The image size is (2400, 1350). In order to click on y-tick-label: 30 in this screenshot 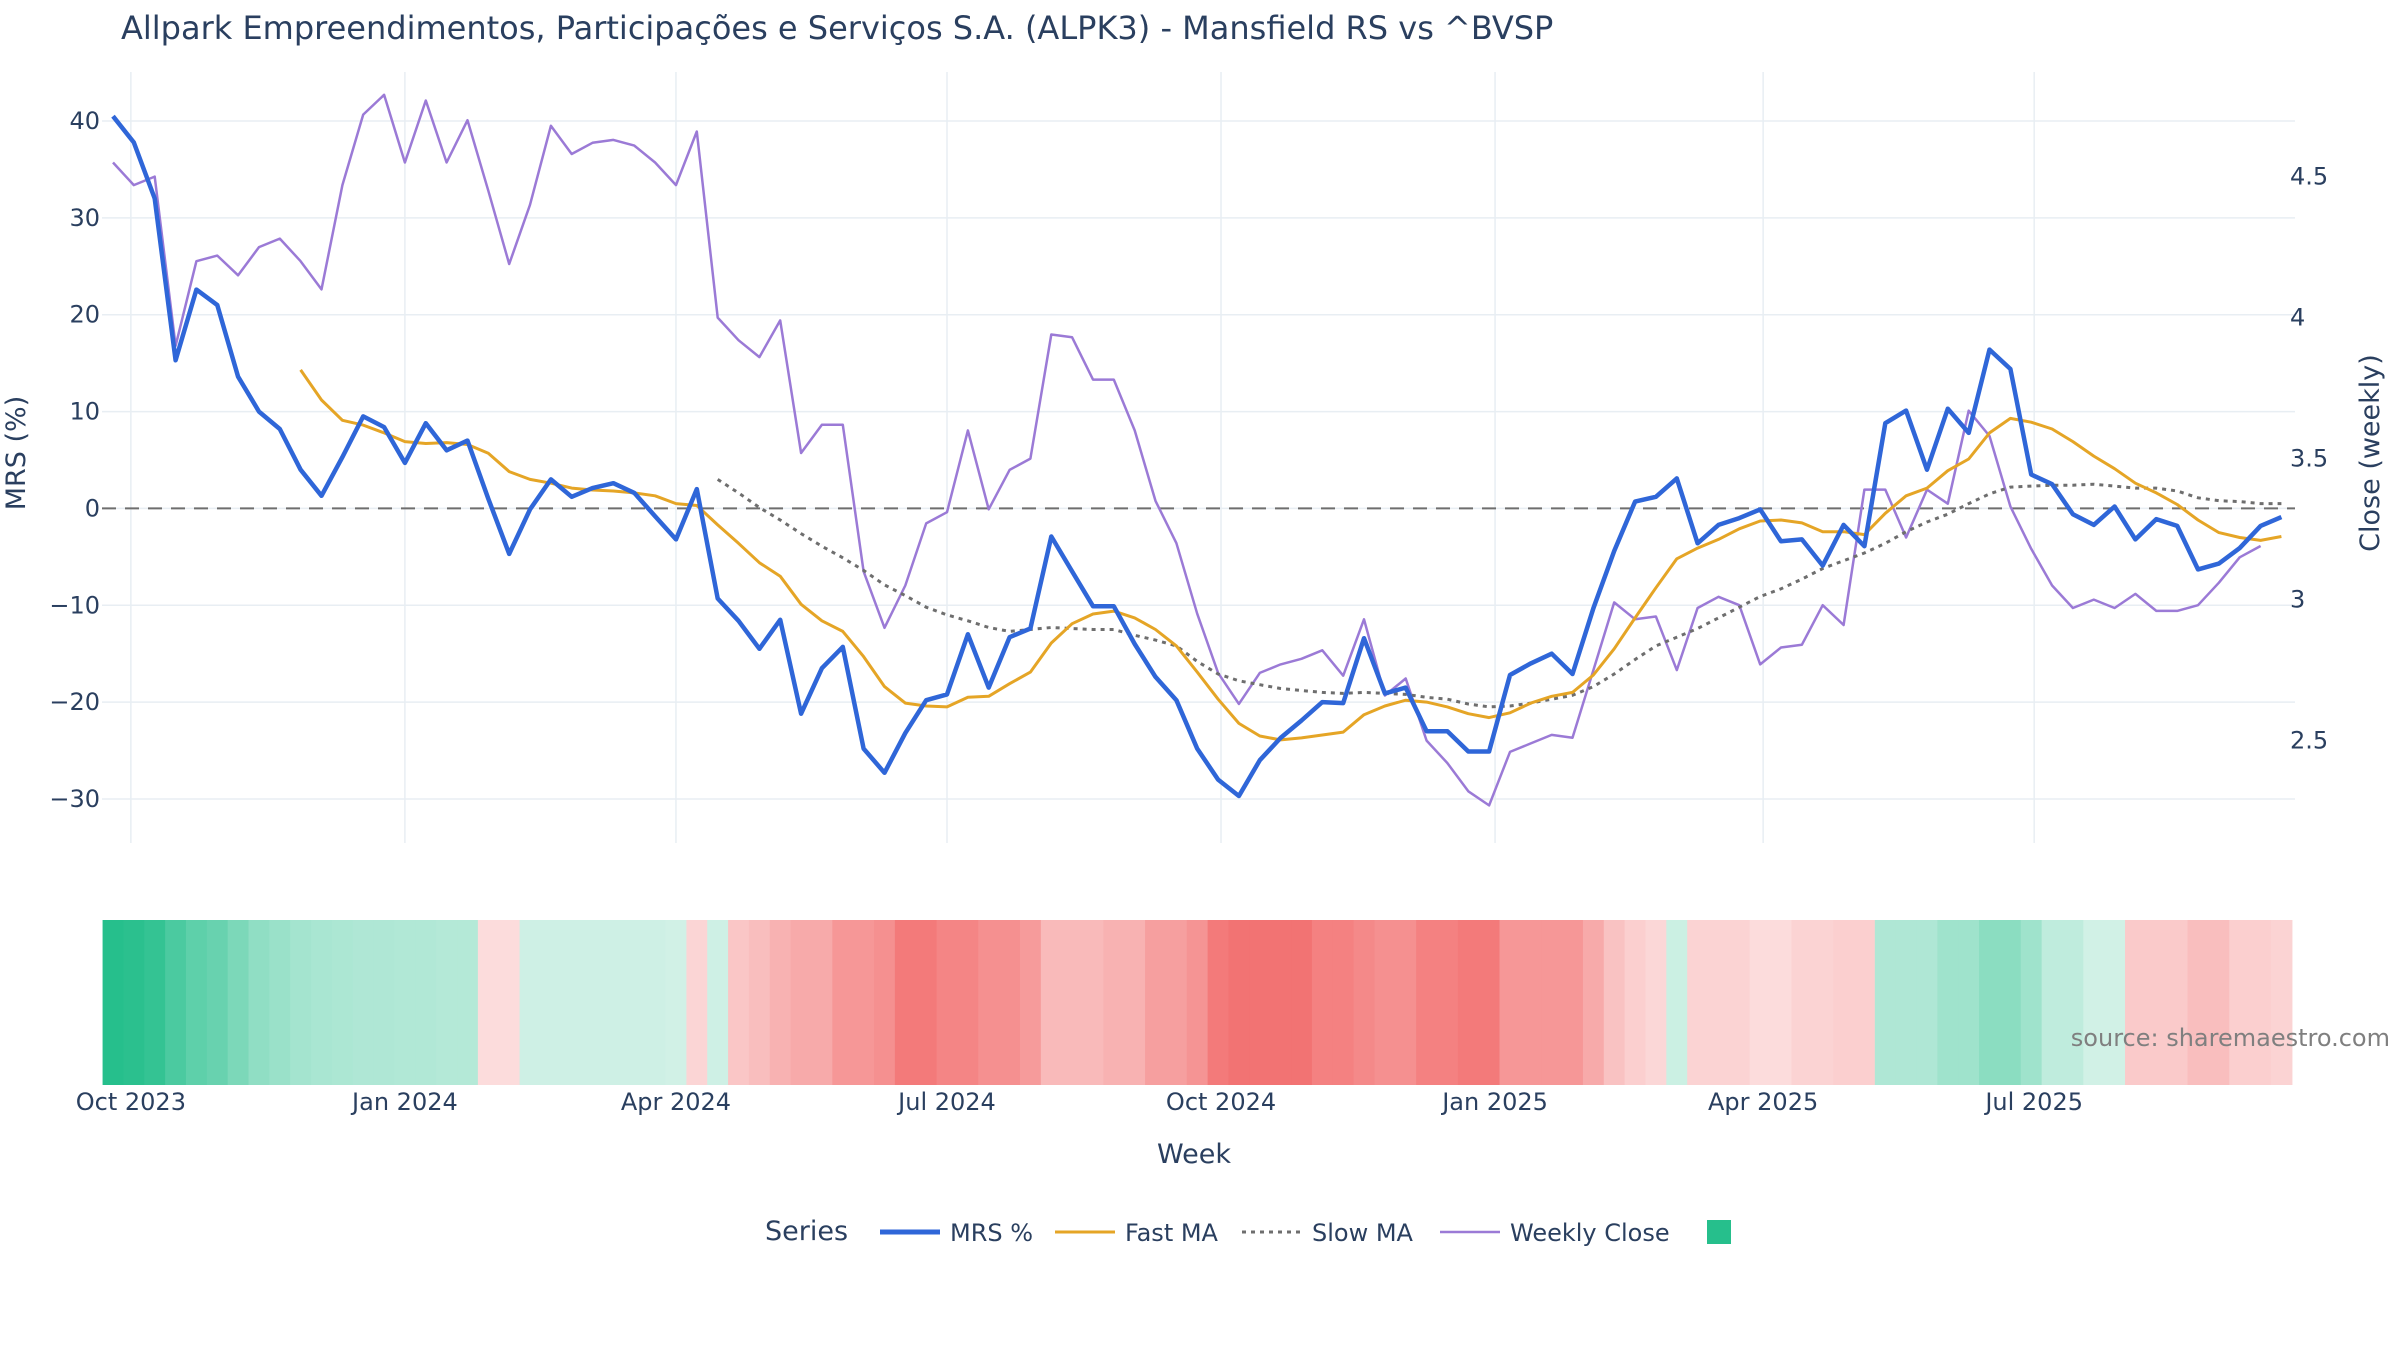, I will do `click(84, 218)`.